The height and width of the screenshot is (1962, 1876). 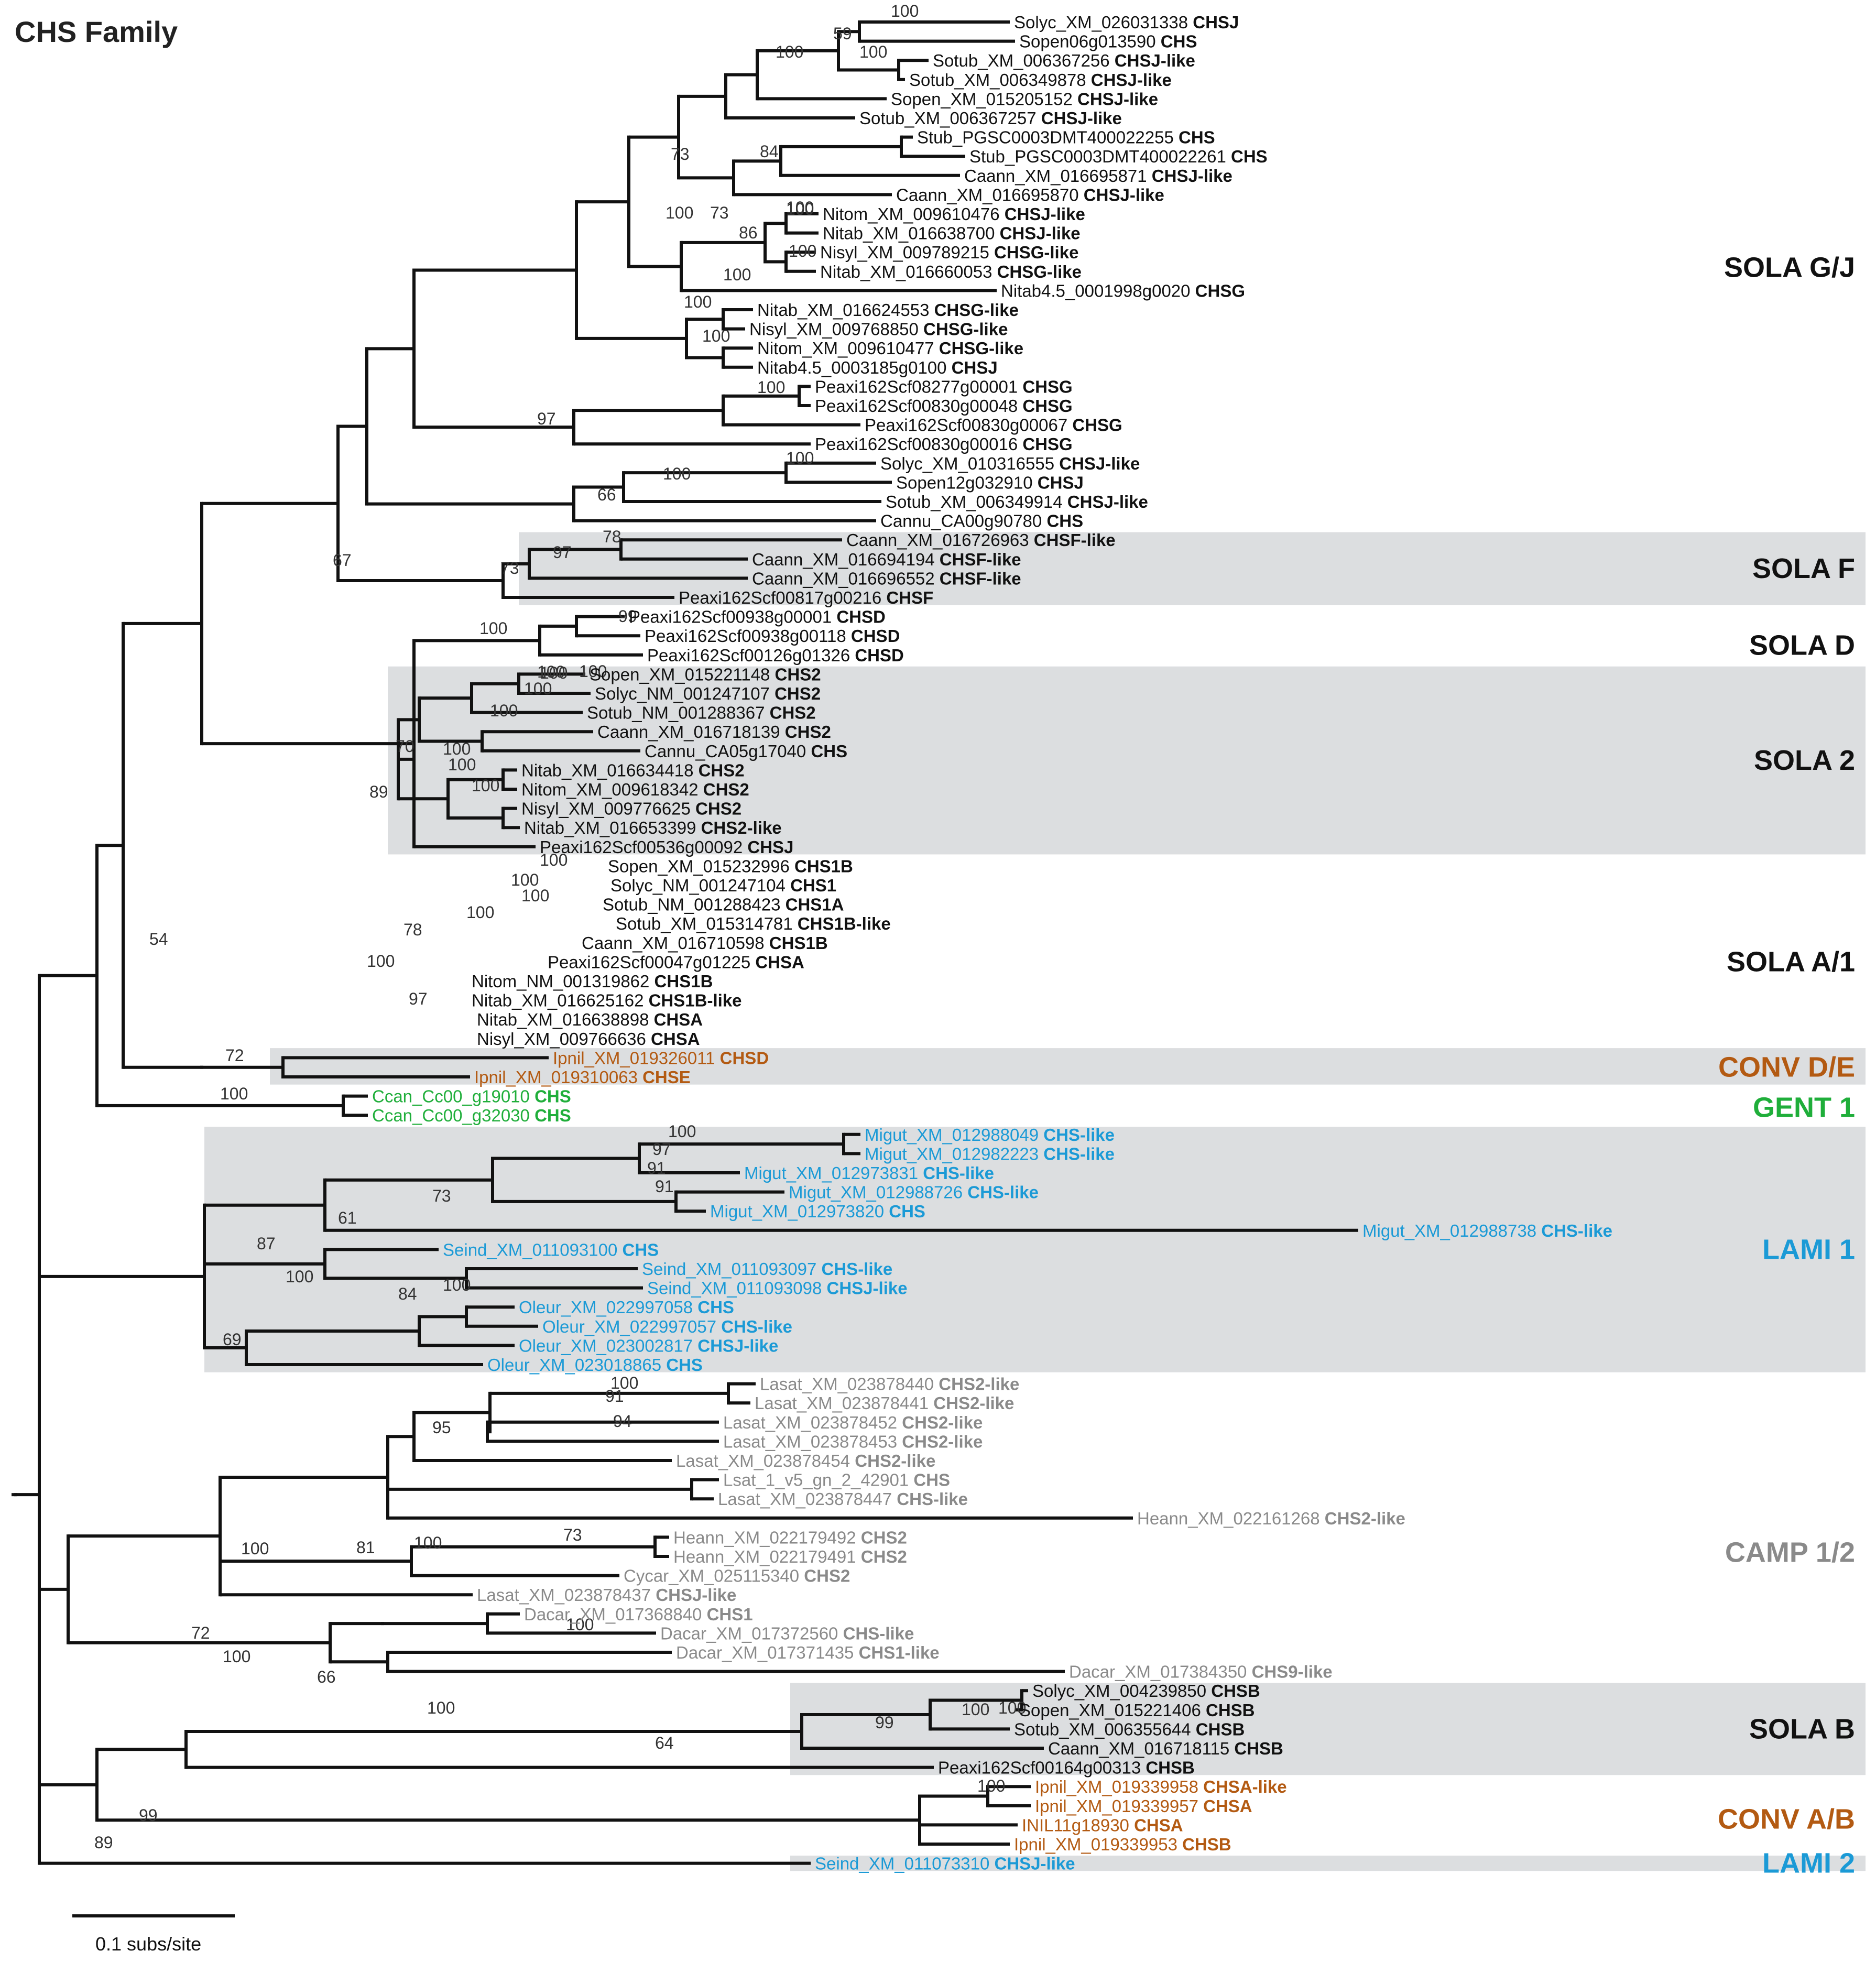 What do you see at coordinates (582, 1077) in the screenshot?
I see `leaf-label: Ipnil_XM_019310063 CHSE` at bounding box center [582, 1077].